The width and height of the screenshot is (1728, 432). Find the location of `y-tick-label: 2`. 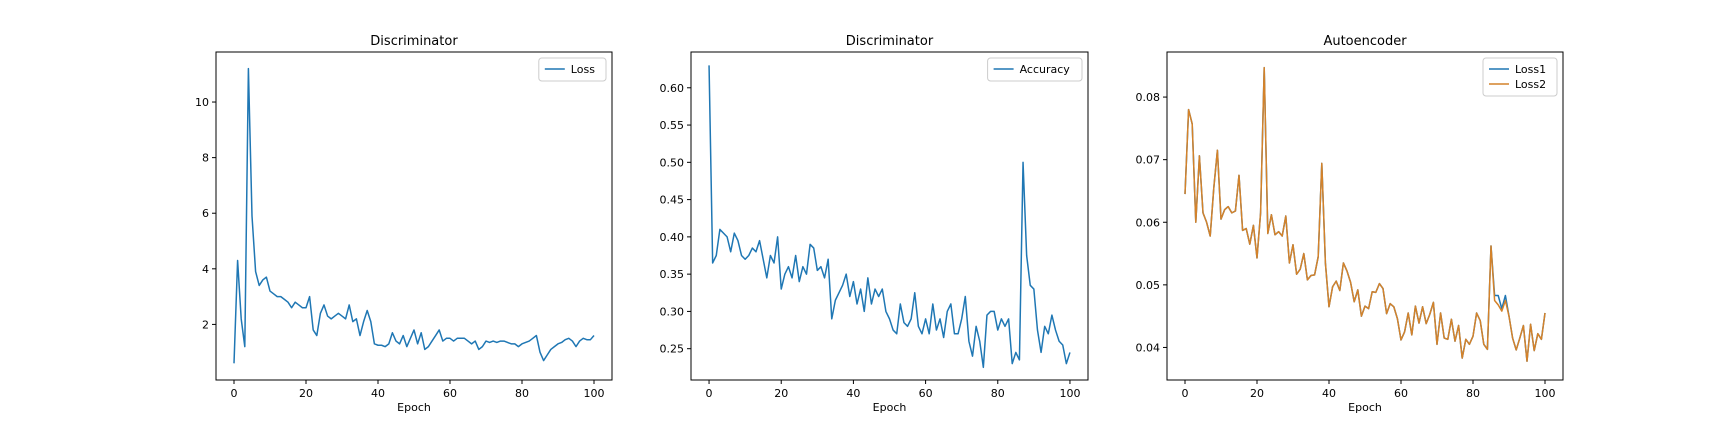

y-tick-label: 2 is located at coordinates (205, 324).